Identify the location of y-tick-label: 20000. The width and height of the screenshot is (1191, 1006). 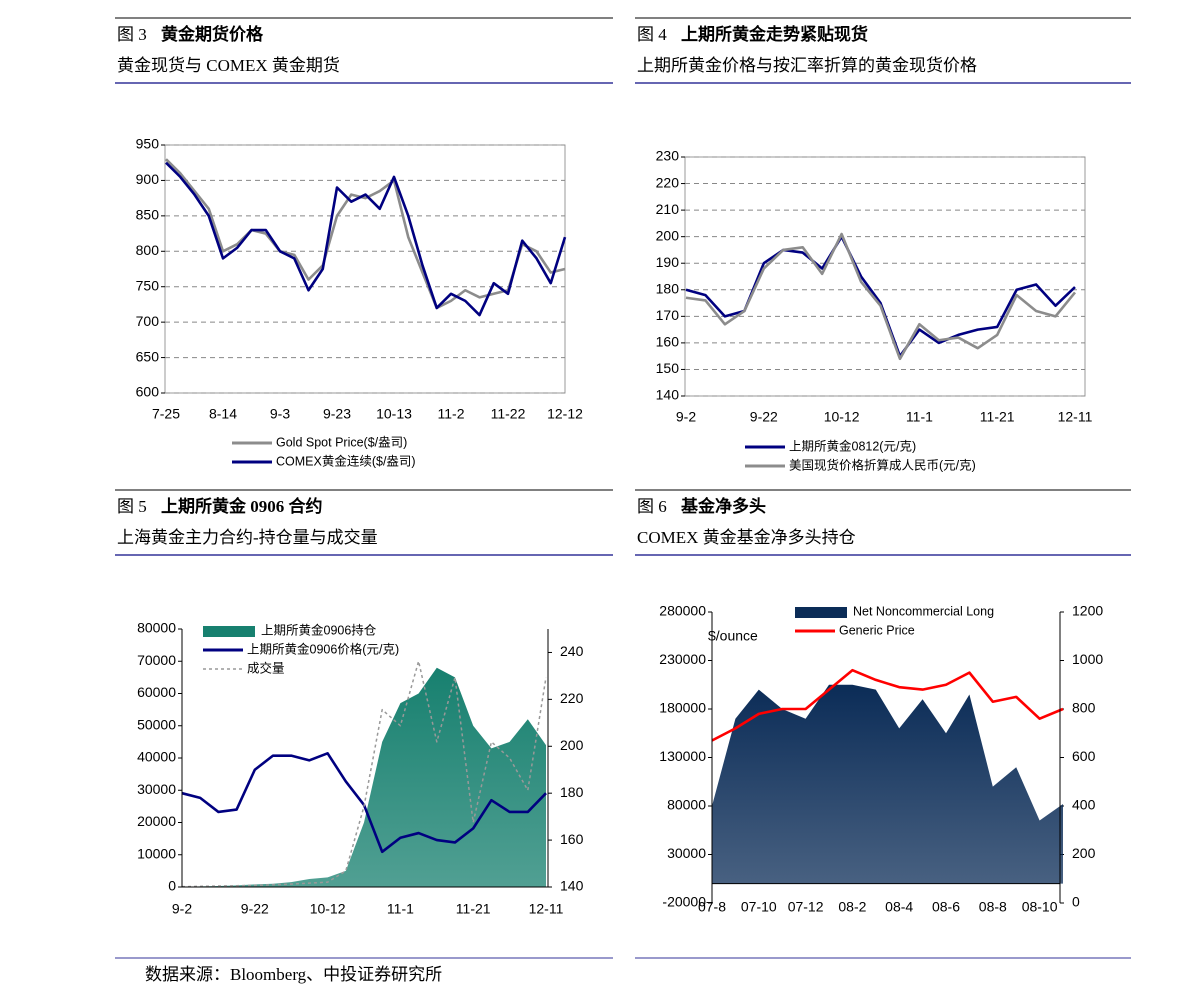
(156, 821).